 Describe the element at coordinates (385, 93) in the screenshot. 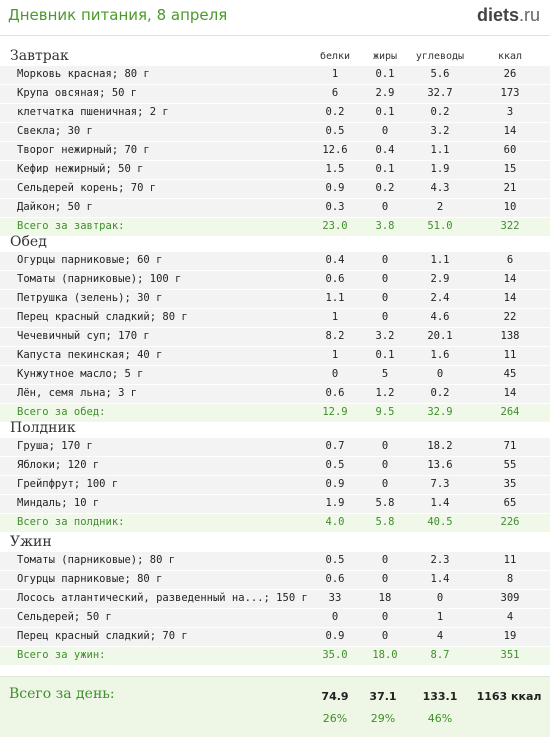

I see `fat-value: 2.9` at that location.